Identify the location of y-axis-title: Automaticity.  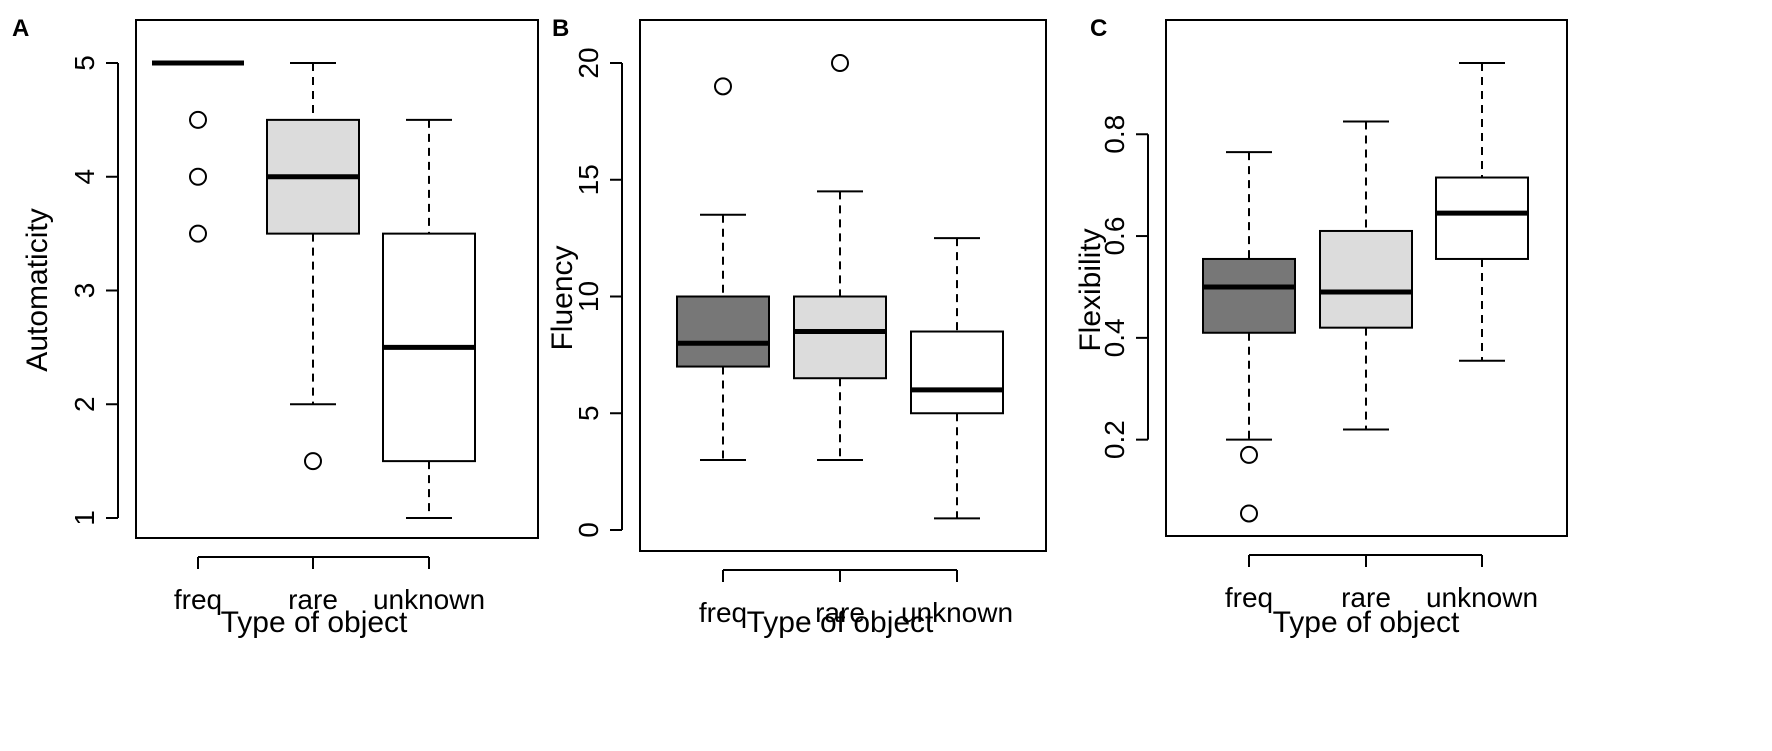
(37, 289).